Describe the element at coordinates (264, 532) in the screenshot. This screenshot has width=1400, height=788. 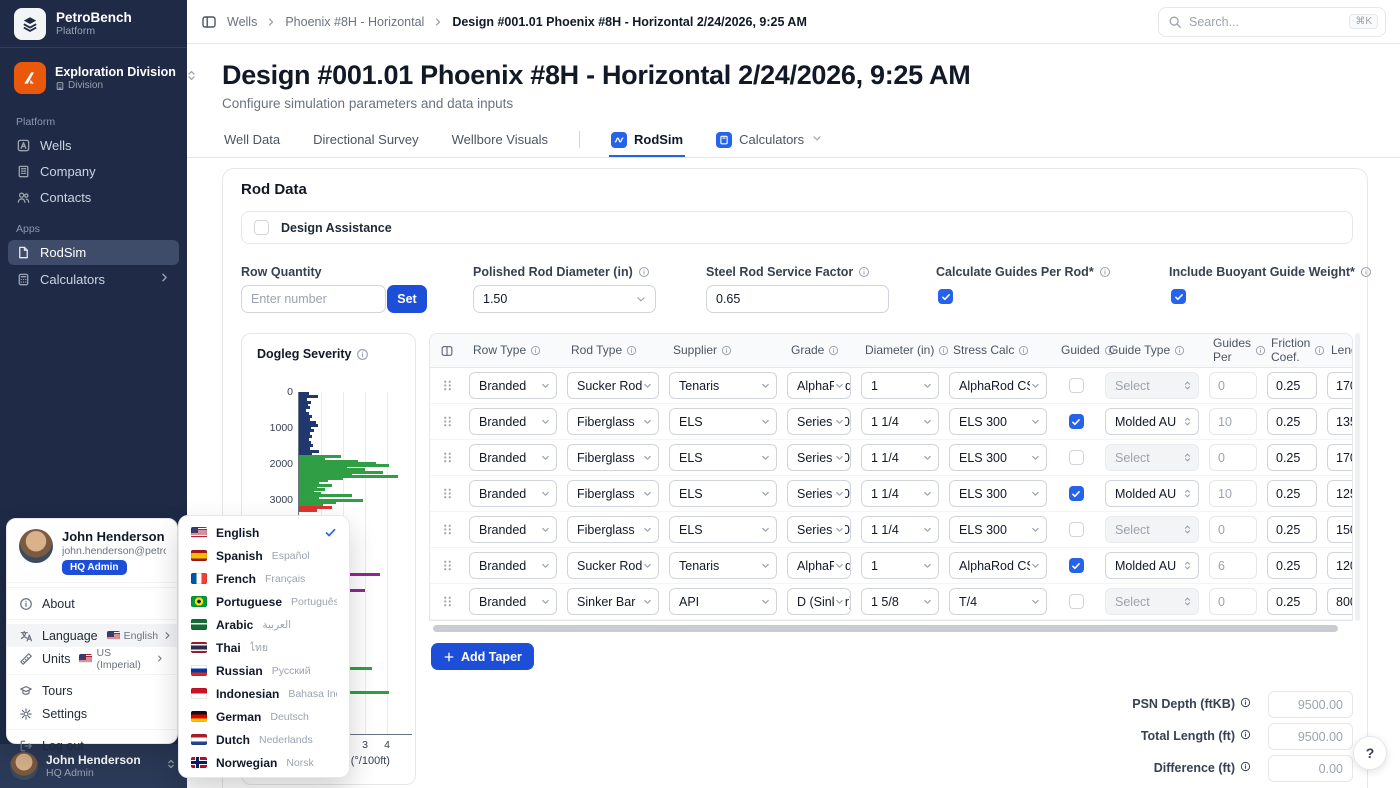
I see `language-option-english: English` at that location.